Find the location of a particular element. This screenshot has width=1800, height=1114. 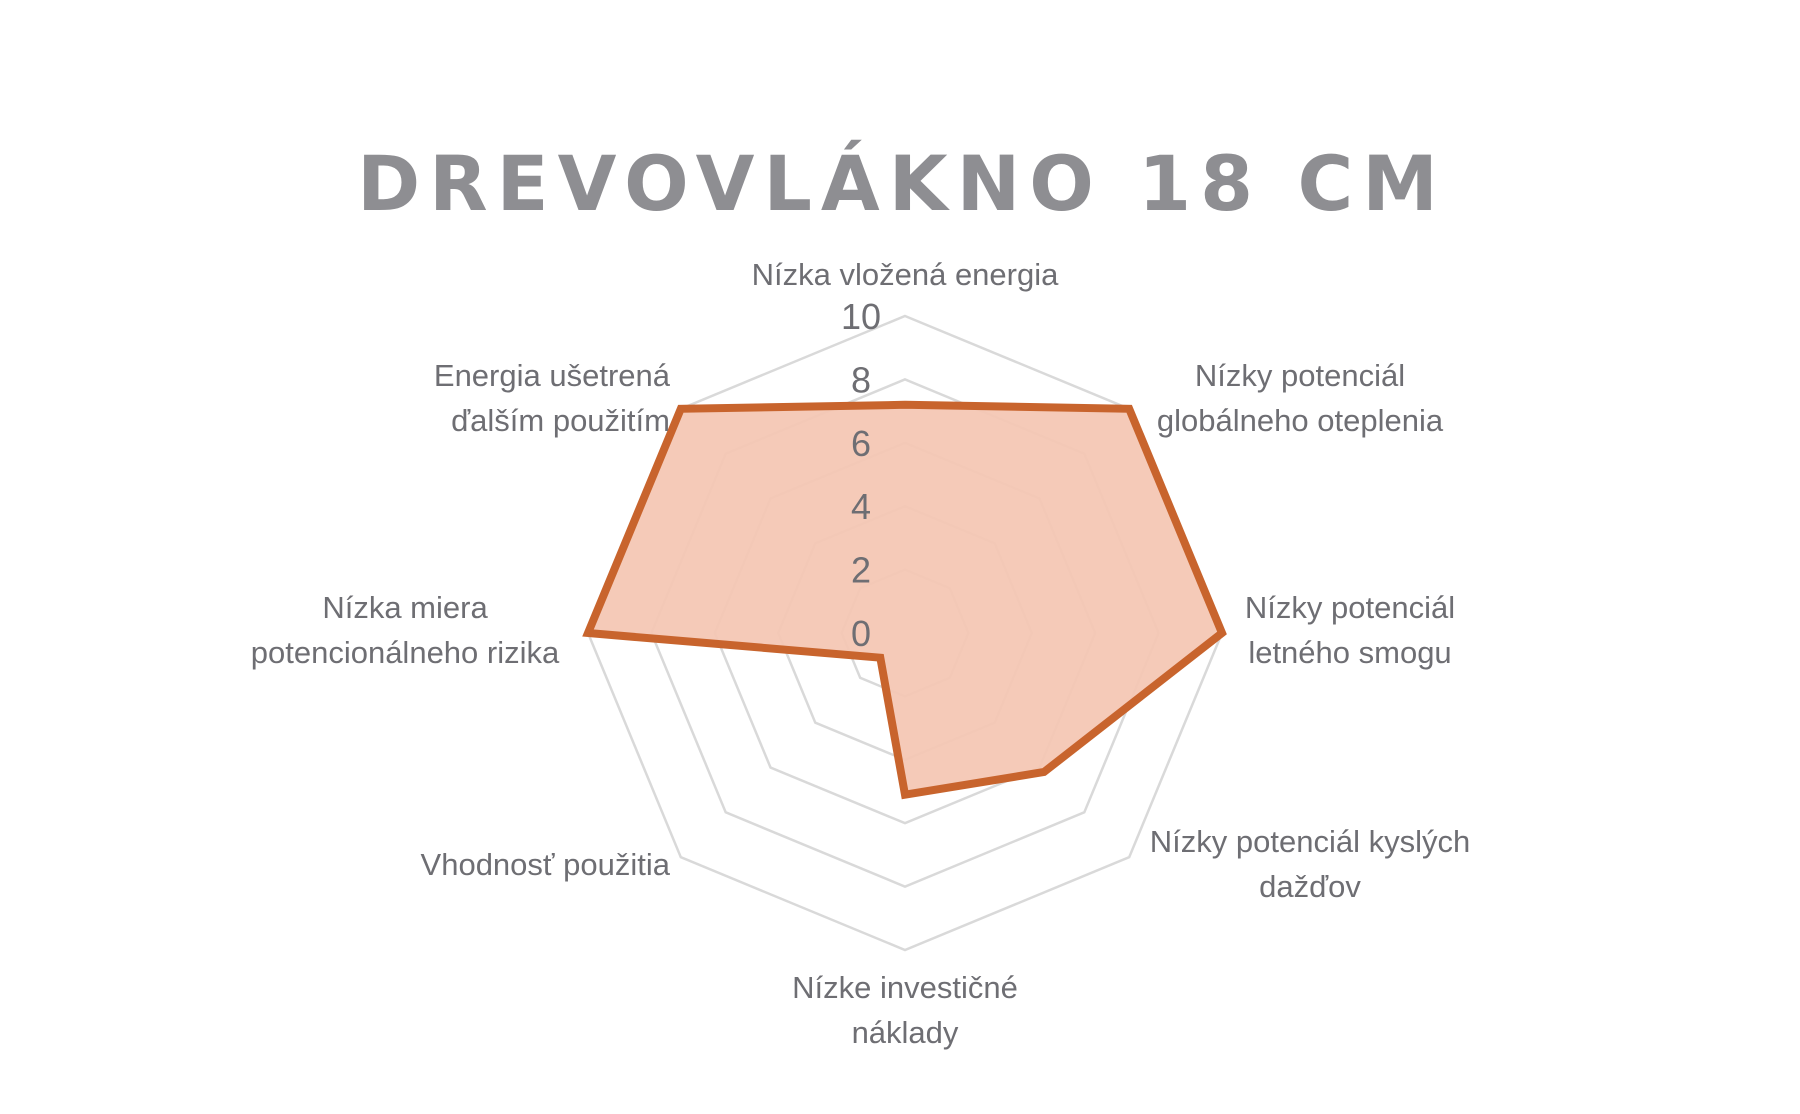

tick-label: 6 is located at coordinates (861, 443).